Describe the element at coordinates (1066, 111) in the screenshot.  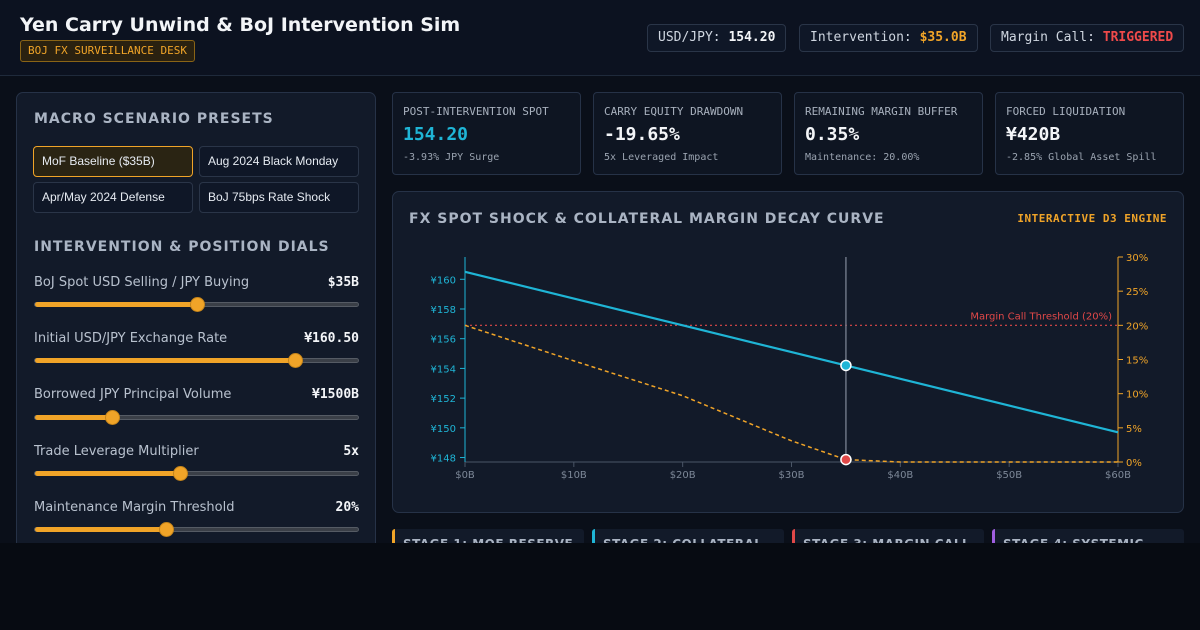
I see `kpi-label: FORCED LIQUIDATION` at that location.